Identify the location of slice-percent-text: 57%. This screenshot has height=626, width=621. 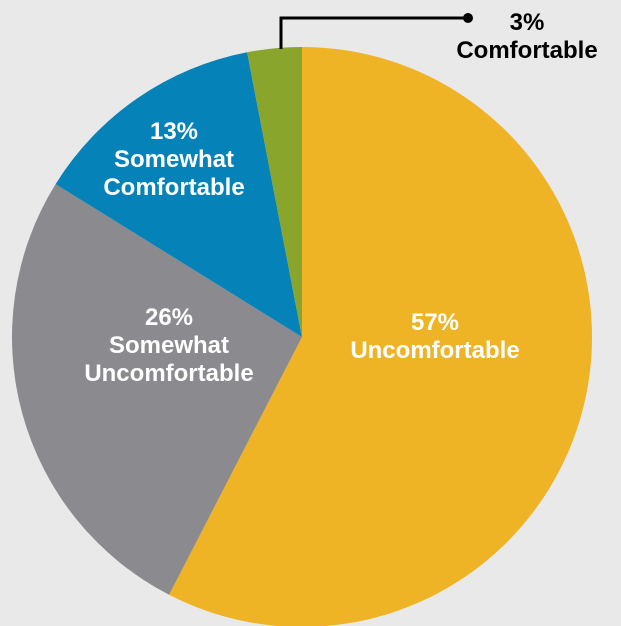
(435, 322).